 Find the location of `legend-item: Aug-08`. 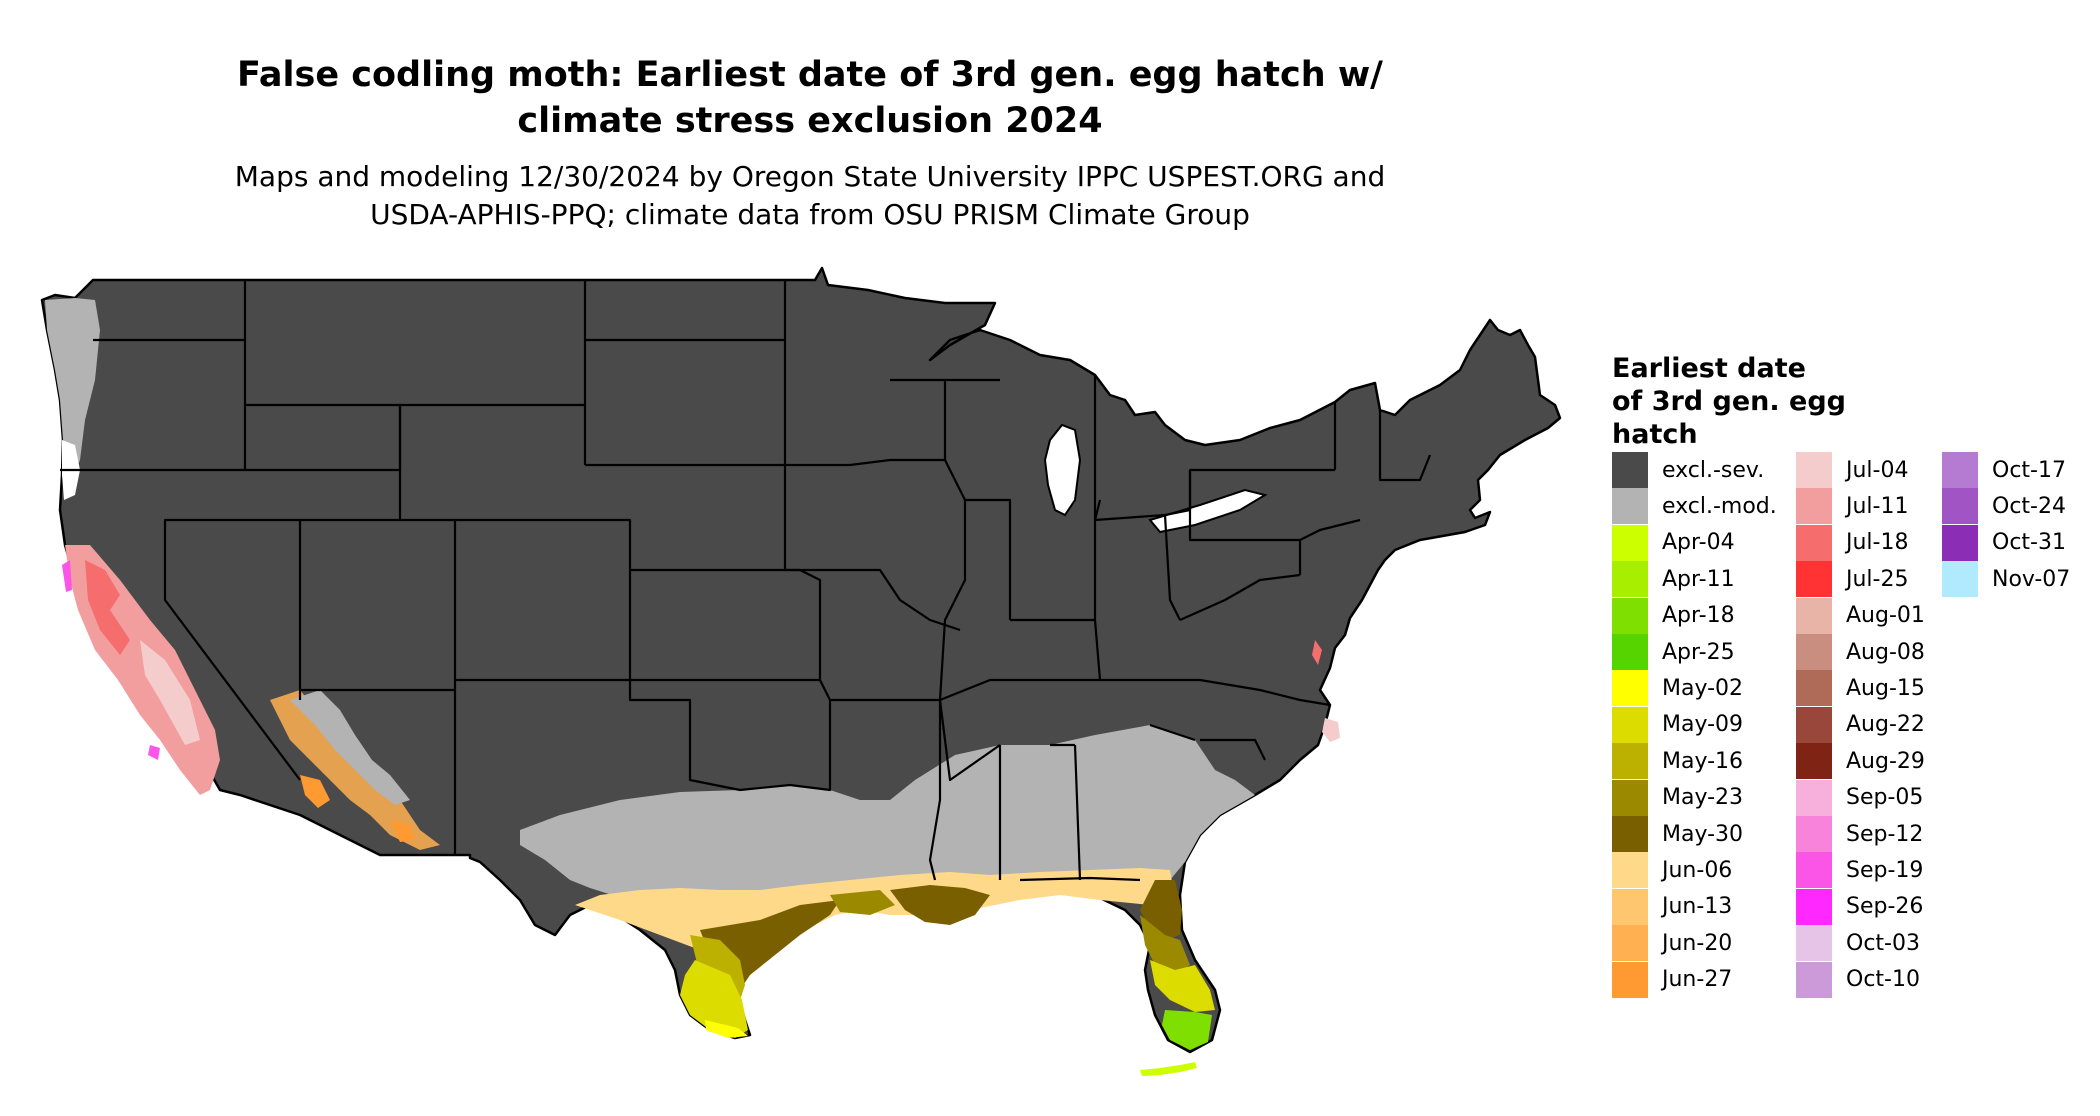

legend-item: Aug-08 is located at coordinates (1860, 652).